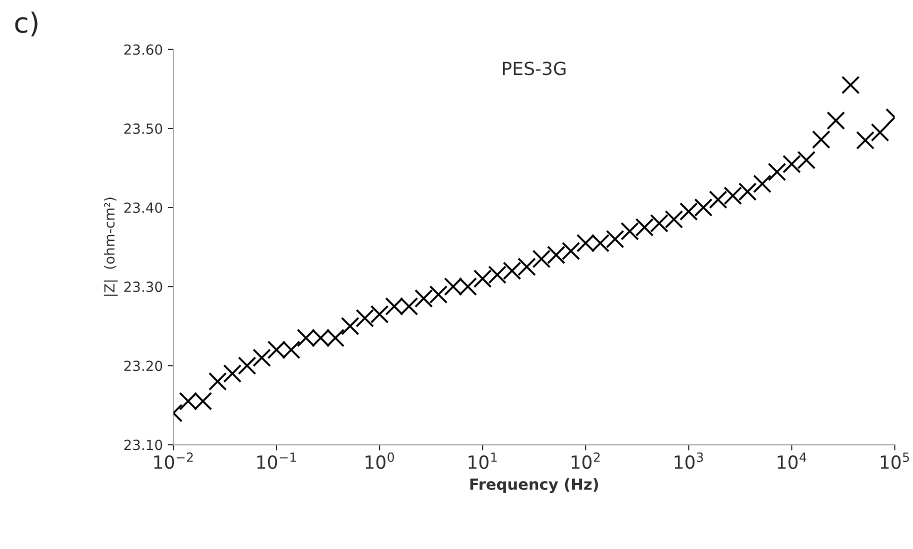 The width and height of the screenshot is (913, 549). Describe the element at coordinates (534, 486) in the screenshot. I see `x-axis-title: Frequency (Hz)` at that location.